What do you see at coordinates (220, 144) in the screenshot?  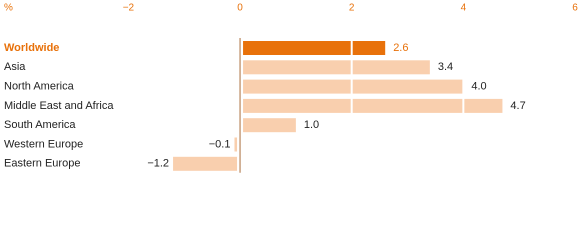 I see `value-label: −0.1` at bounding box center [220, 144].